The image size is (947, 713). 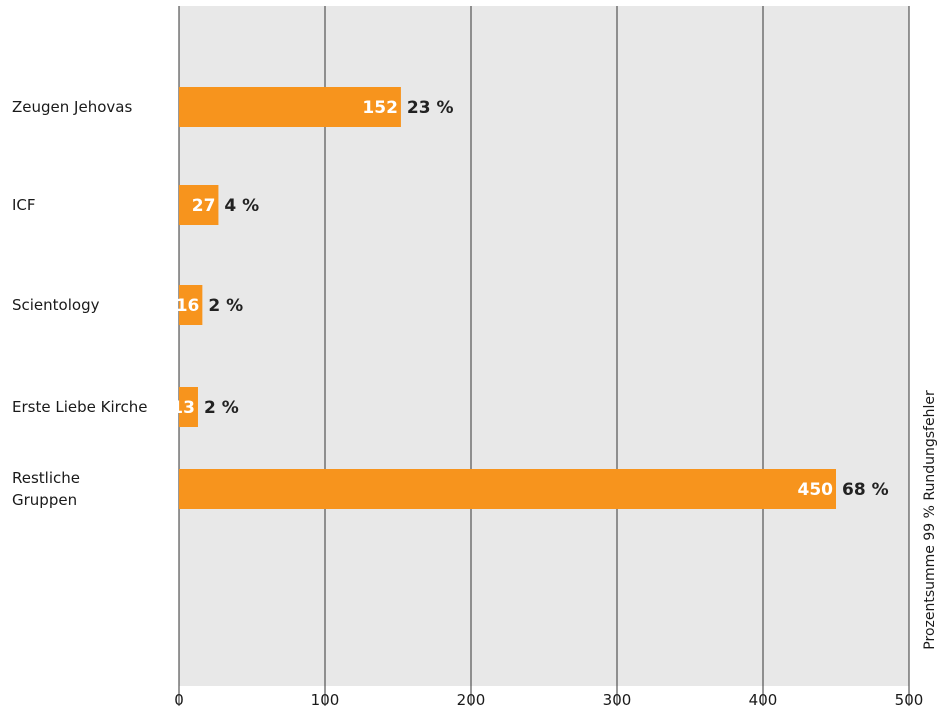 I want to click on category-label: Scientology, so click(x=56, y=305).